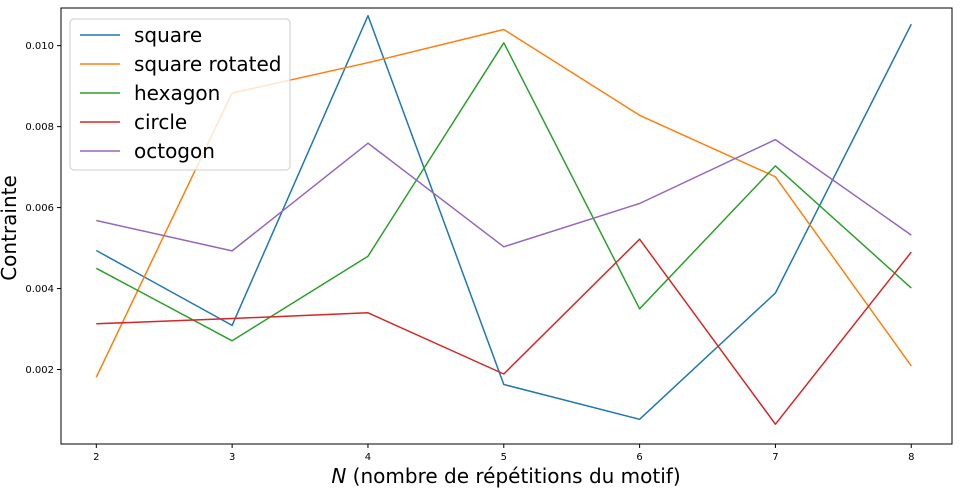  I want to click on legend-label: hexagon, so click(177, 93).